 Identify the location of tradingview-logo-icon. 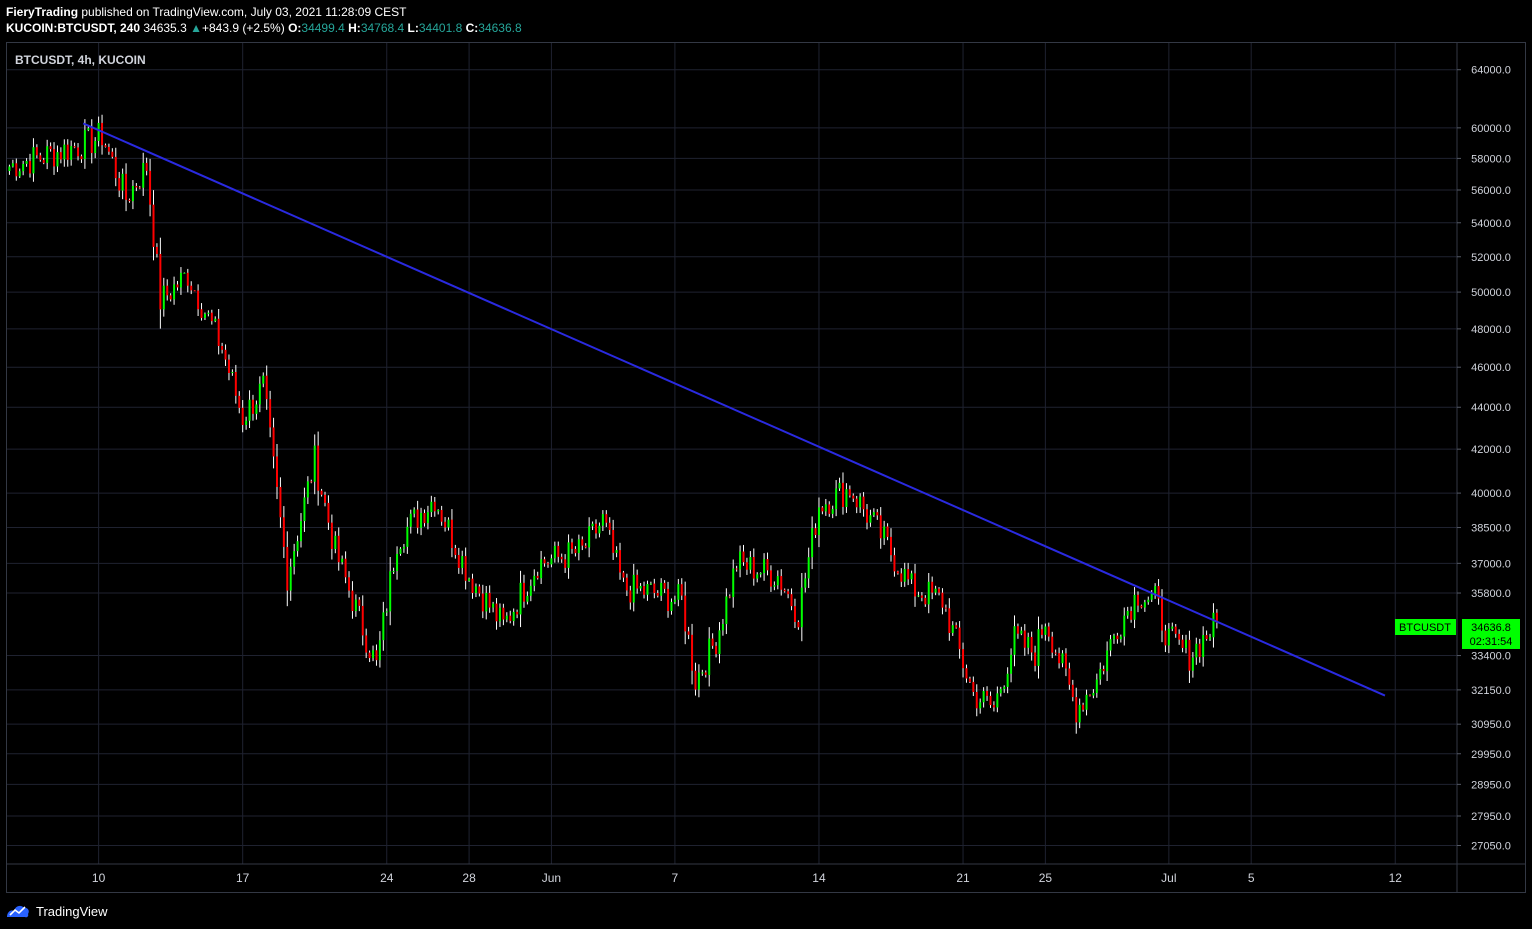
(18, 911).